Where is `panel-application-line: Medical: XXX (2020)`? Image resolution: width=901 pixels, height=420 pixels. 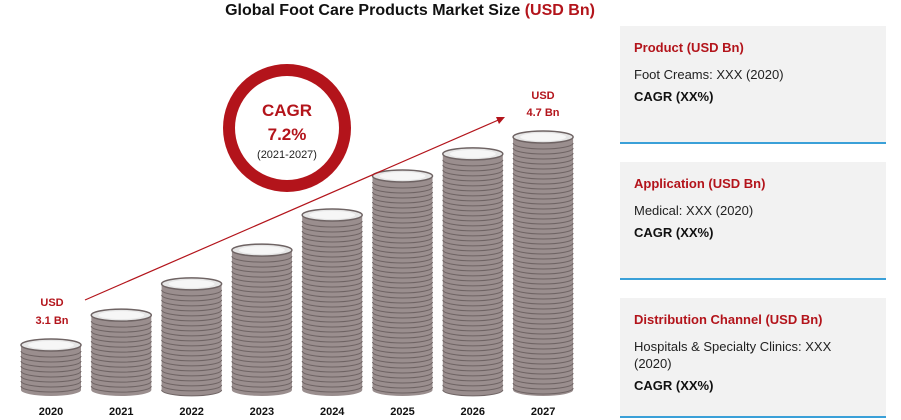 panel-application-line: Medical: XXX (2020) is located at coordinates (694, 210).